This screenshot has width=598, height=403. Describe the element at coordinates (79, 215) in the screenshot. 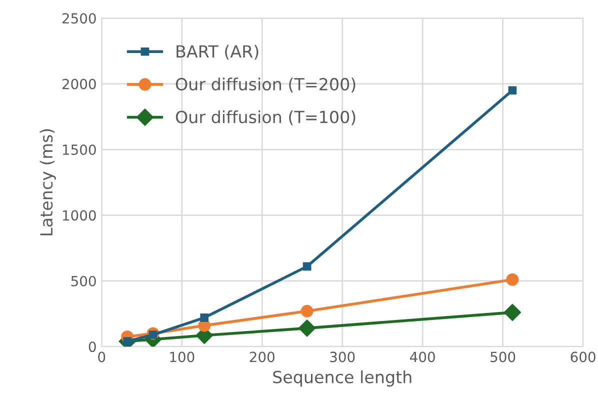

I see `y-tick-label: 1000` at that location.